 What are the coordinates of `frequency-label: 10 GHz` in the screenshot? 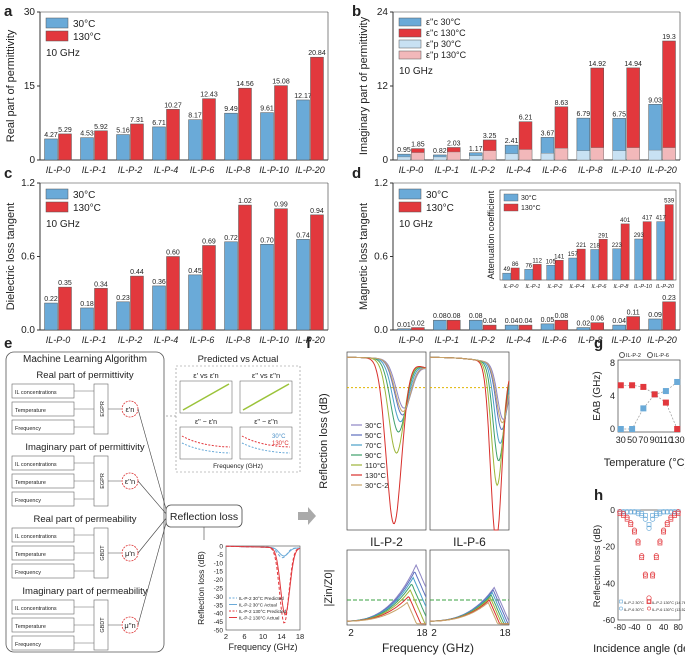 It's located at (416, 71).